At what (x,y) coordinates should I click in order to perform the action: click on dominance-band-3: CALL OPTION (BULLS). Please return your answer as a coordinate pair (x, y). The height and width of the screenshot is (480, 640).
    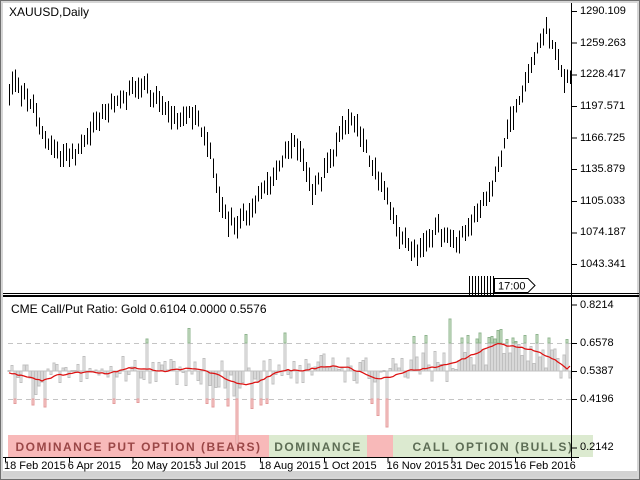
    Looking at the image, I should click on (492, 446).